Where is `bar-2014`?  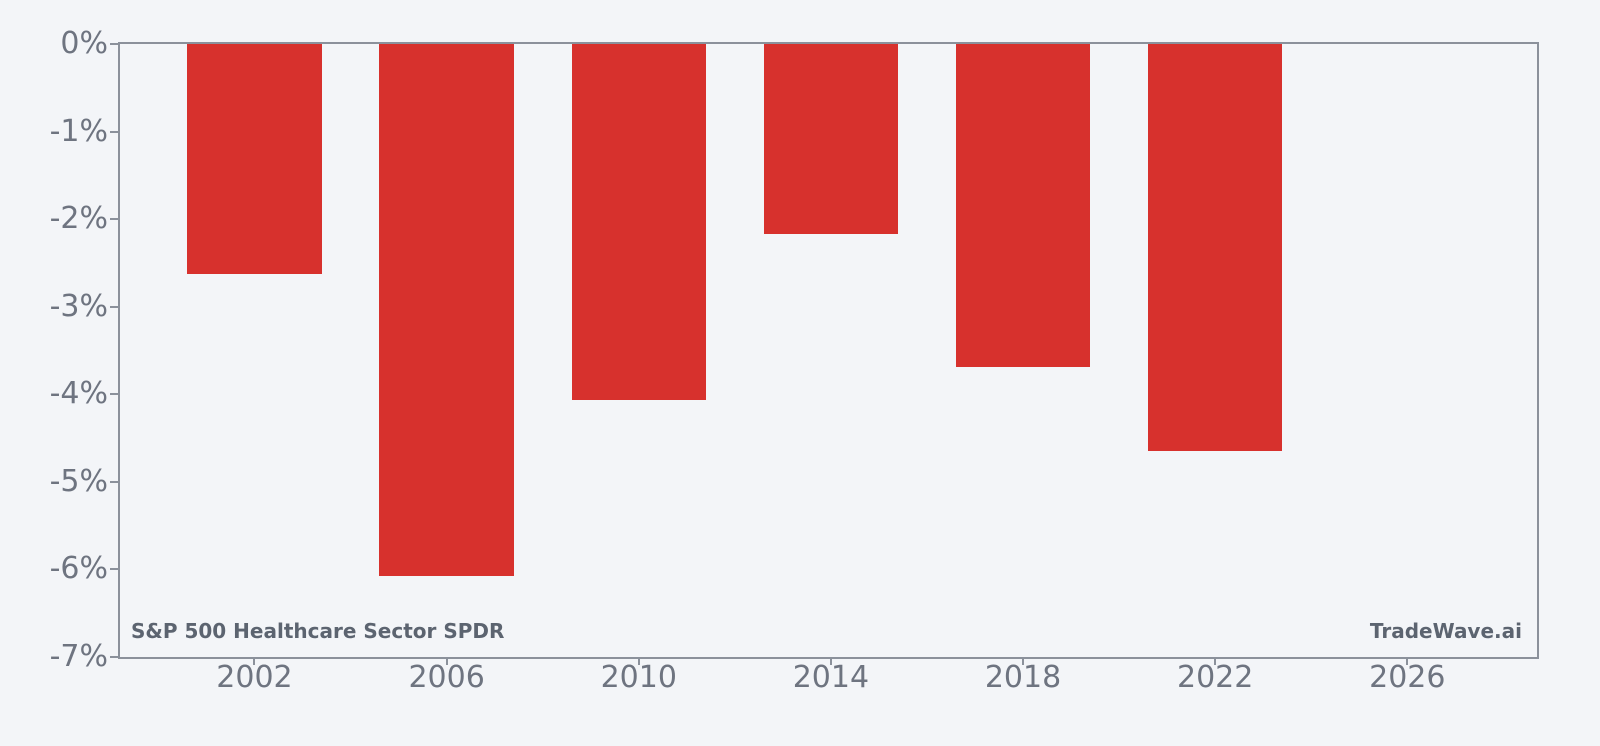 bar-2014 is located at coordinates (831, 139).